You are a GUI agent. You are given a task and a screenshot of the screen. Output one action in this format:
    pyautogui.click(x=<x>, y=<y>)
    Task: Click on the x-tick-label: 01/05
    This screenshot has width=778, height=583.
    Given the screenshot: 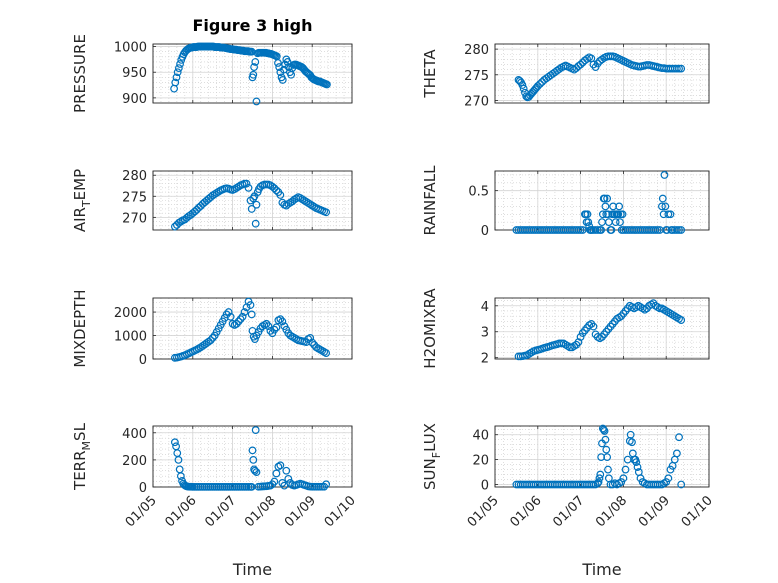 What is the action you would take?
    pyautogui.click(x=483, y=511)
    